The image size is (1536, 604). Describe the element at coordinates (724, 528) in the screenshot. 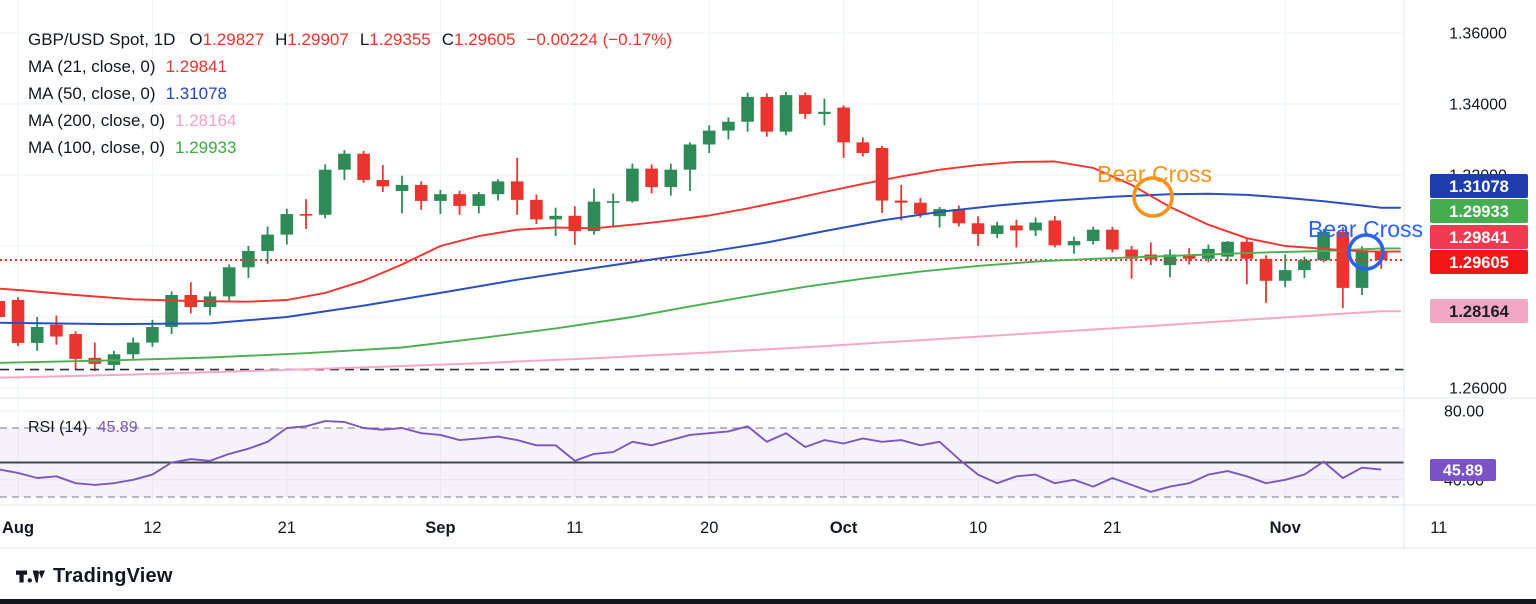

I see `time-axis: Aug 12 21 Sep 11 20 Oct 10 21 Nov 11` at that location.